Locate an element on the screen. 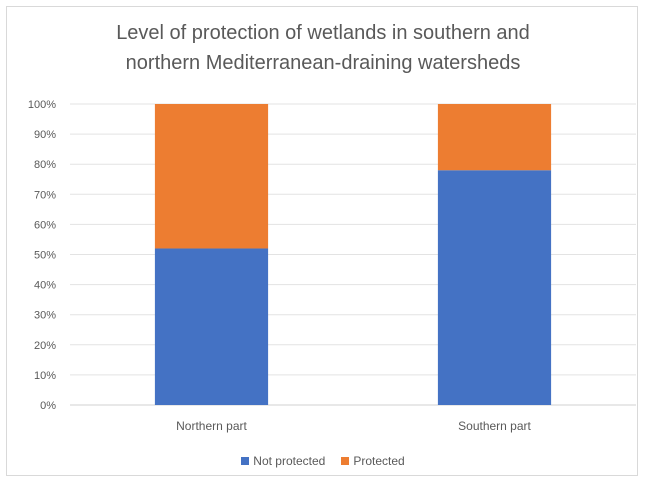 Image resolution: width=646 pixels, height=484 pixels. legend-swatch-protected is located at coordinates (345, 461).